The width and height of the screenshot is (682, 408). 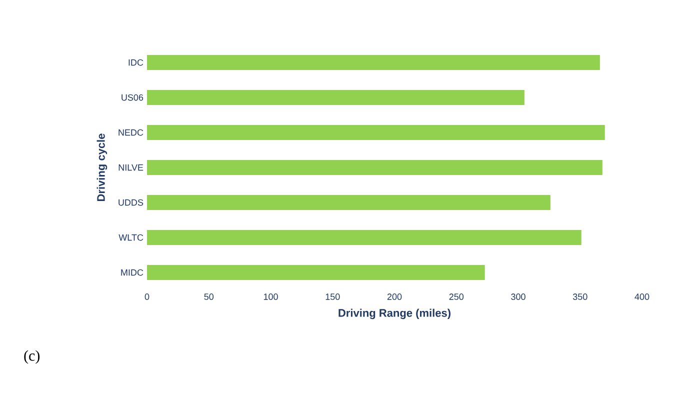 What do you see at coordinates (131, 202) in the screenshot?
I see `y-tick-label: UDDS` at bounding box center [131, 202].